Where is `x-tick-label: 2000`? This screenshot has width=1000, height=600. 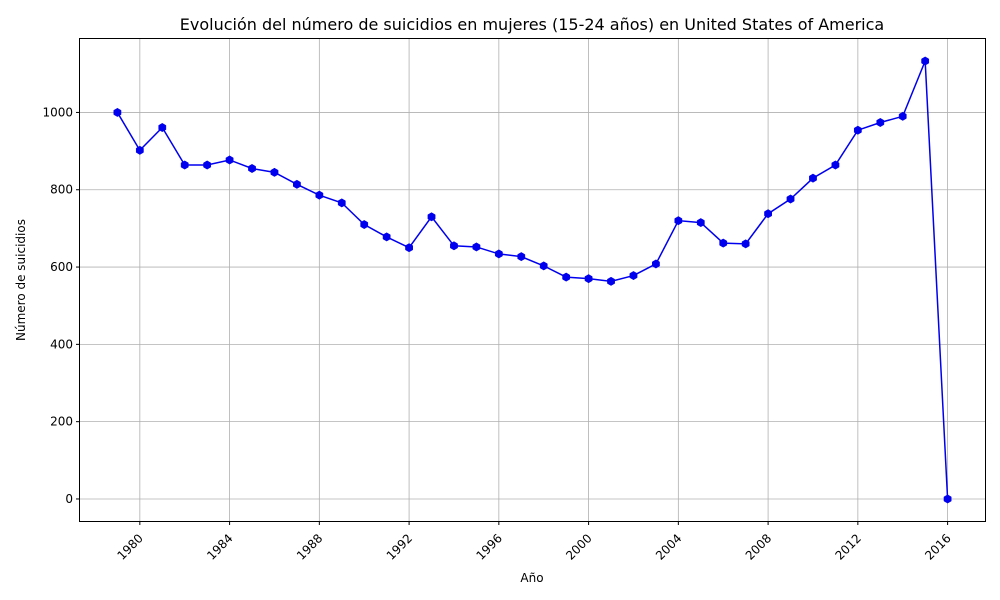 x-tick-label: 2000 is located at coordinates (578, 546).